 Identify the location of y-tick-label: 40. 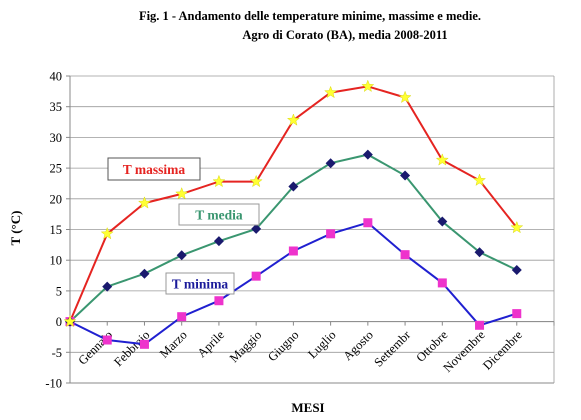
(56, 77).